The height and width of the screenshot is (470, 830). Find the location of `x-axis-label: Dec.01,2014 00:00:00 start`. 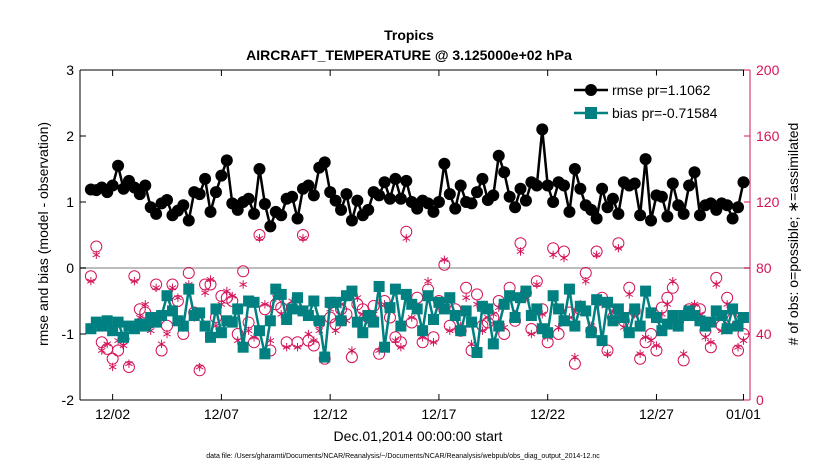

x-axis-label: Dec.01,2014 00:00:00 start is located at coordinates (418, 436).